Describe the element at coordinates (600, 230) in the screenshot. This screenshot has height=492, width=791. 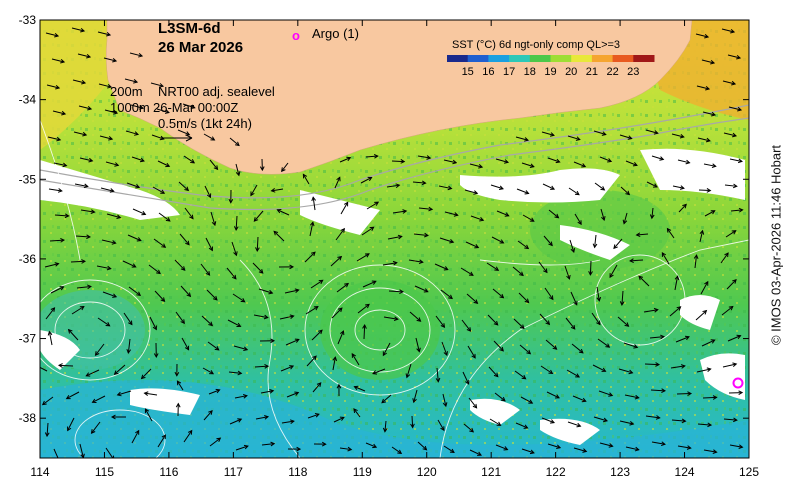
I see `eddy-east` at that location.